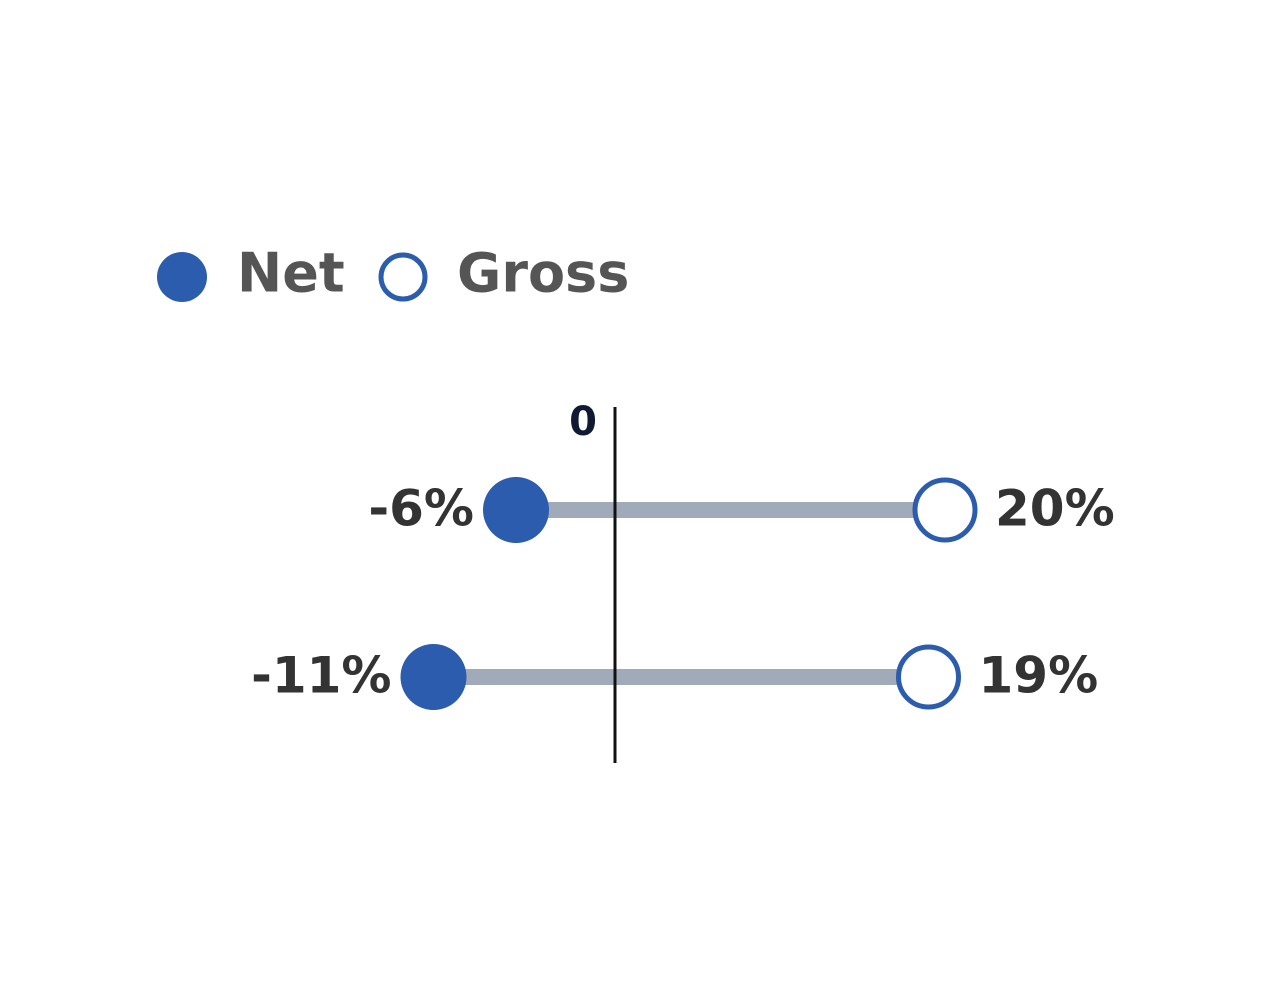 The image size is (1275, 997). Describe the element at coordinates (1055, 509) in the screenshot. I see `value-label: 20%` at that location.